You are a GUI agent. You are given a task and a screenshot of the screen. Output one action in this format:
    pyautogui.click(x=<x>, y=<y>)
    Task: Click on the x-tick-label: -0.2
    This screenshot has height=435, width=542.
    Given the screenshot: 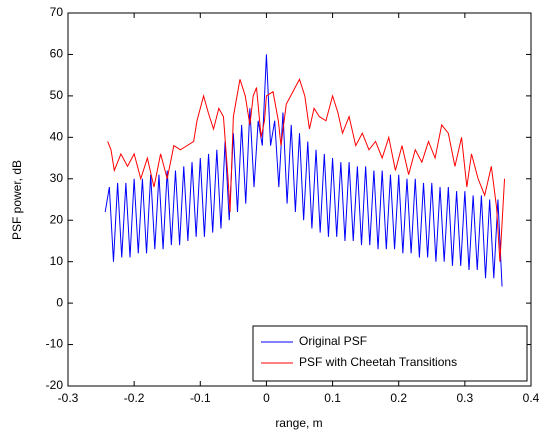 What is the action you would take?
    pyautogui.click(x=134, y=398)
    